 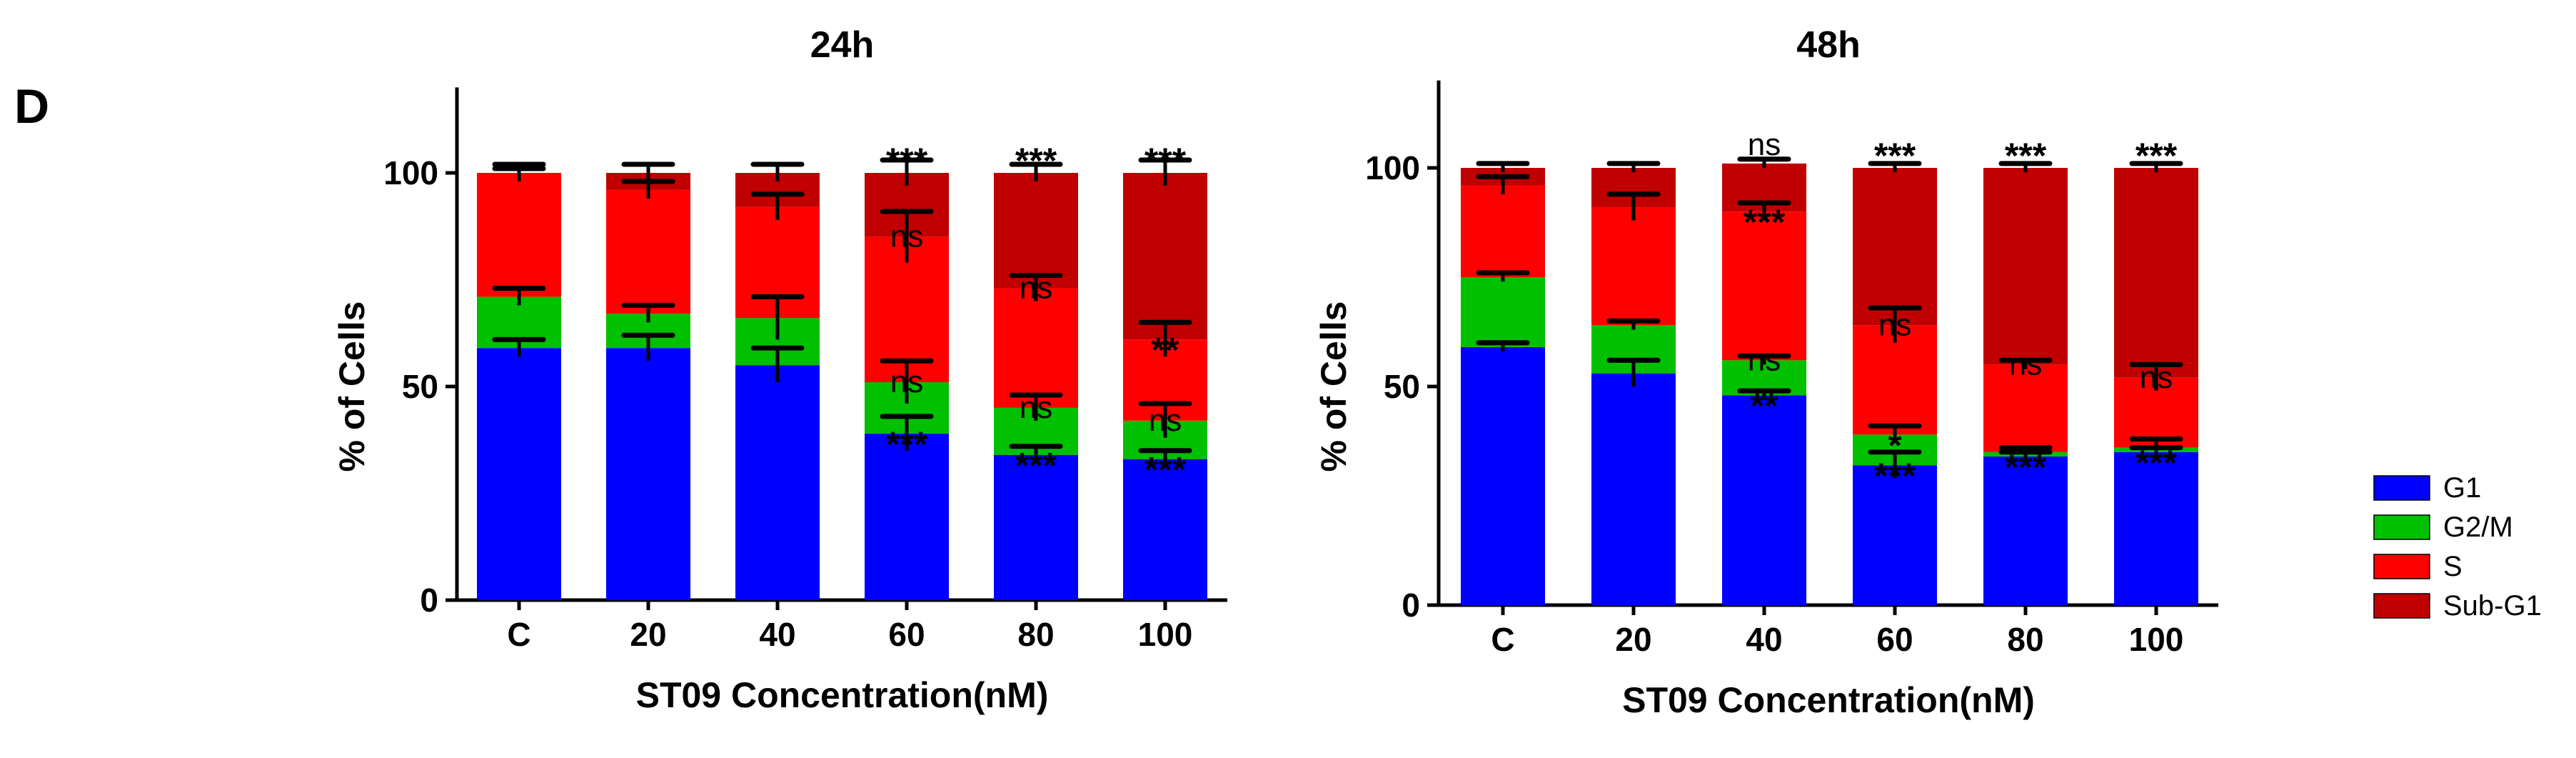 I want to click on chart-title: 24h, so click(x=842, y=45).